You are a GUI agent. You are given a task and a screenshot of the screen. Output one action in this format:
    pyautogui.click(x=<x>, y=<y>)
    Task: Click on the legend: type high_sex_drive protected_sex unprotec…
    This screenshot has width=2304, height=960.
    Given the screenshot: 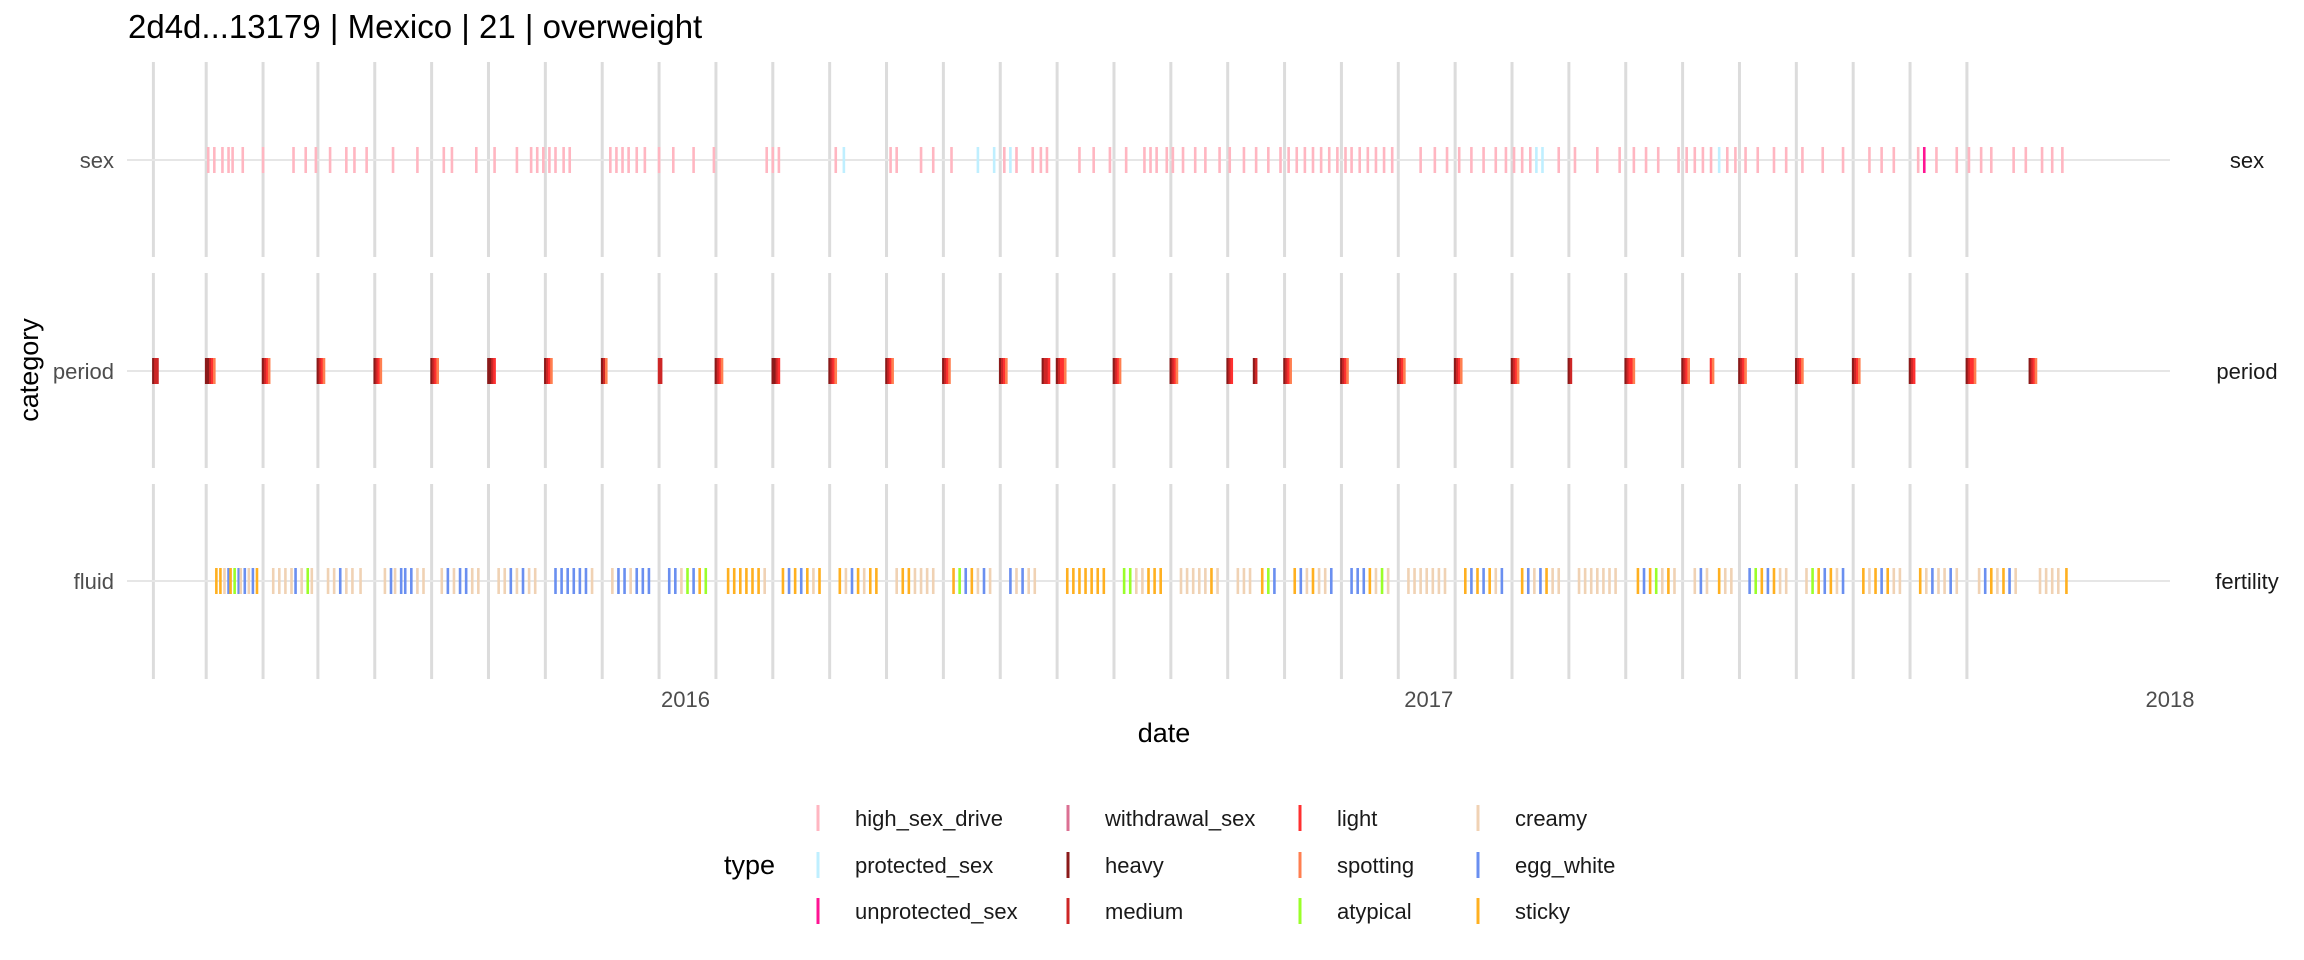 What is the action you would take?
    pyautogui.click(x=1169, y=864)
    